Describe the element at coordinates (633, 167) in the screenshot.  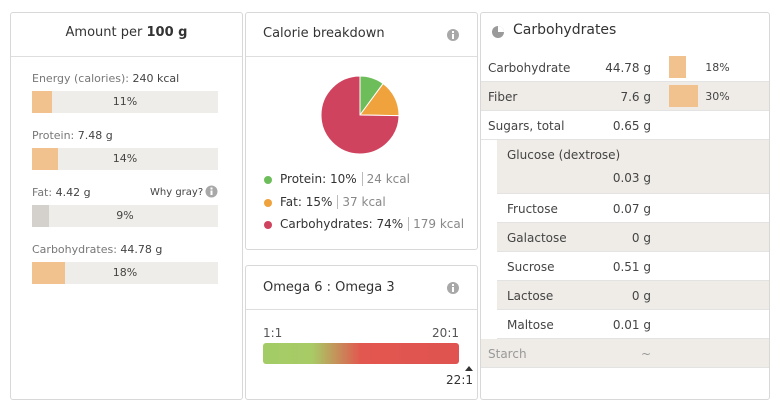
I see `table-row: Glucose (dextrose) 0.03 g` at that location.